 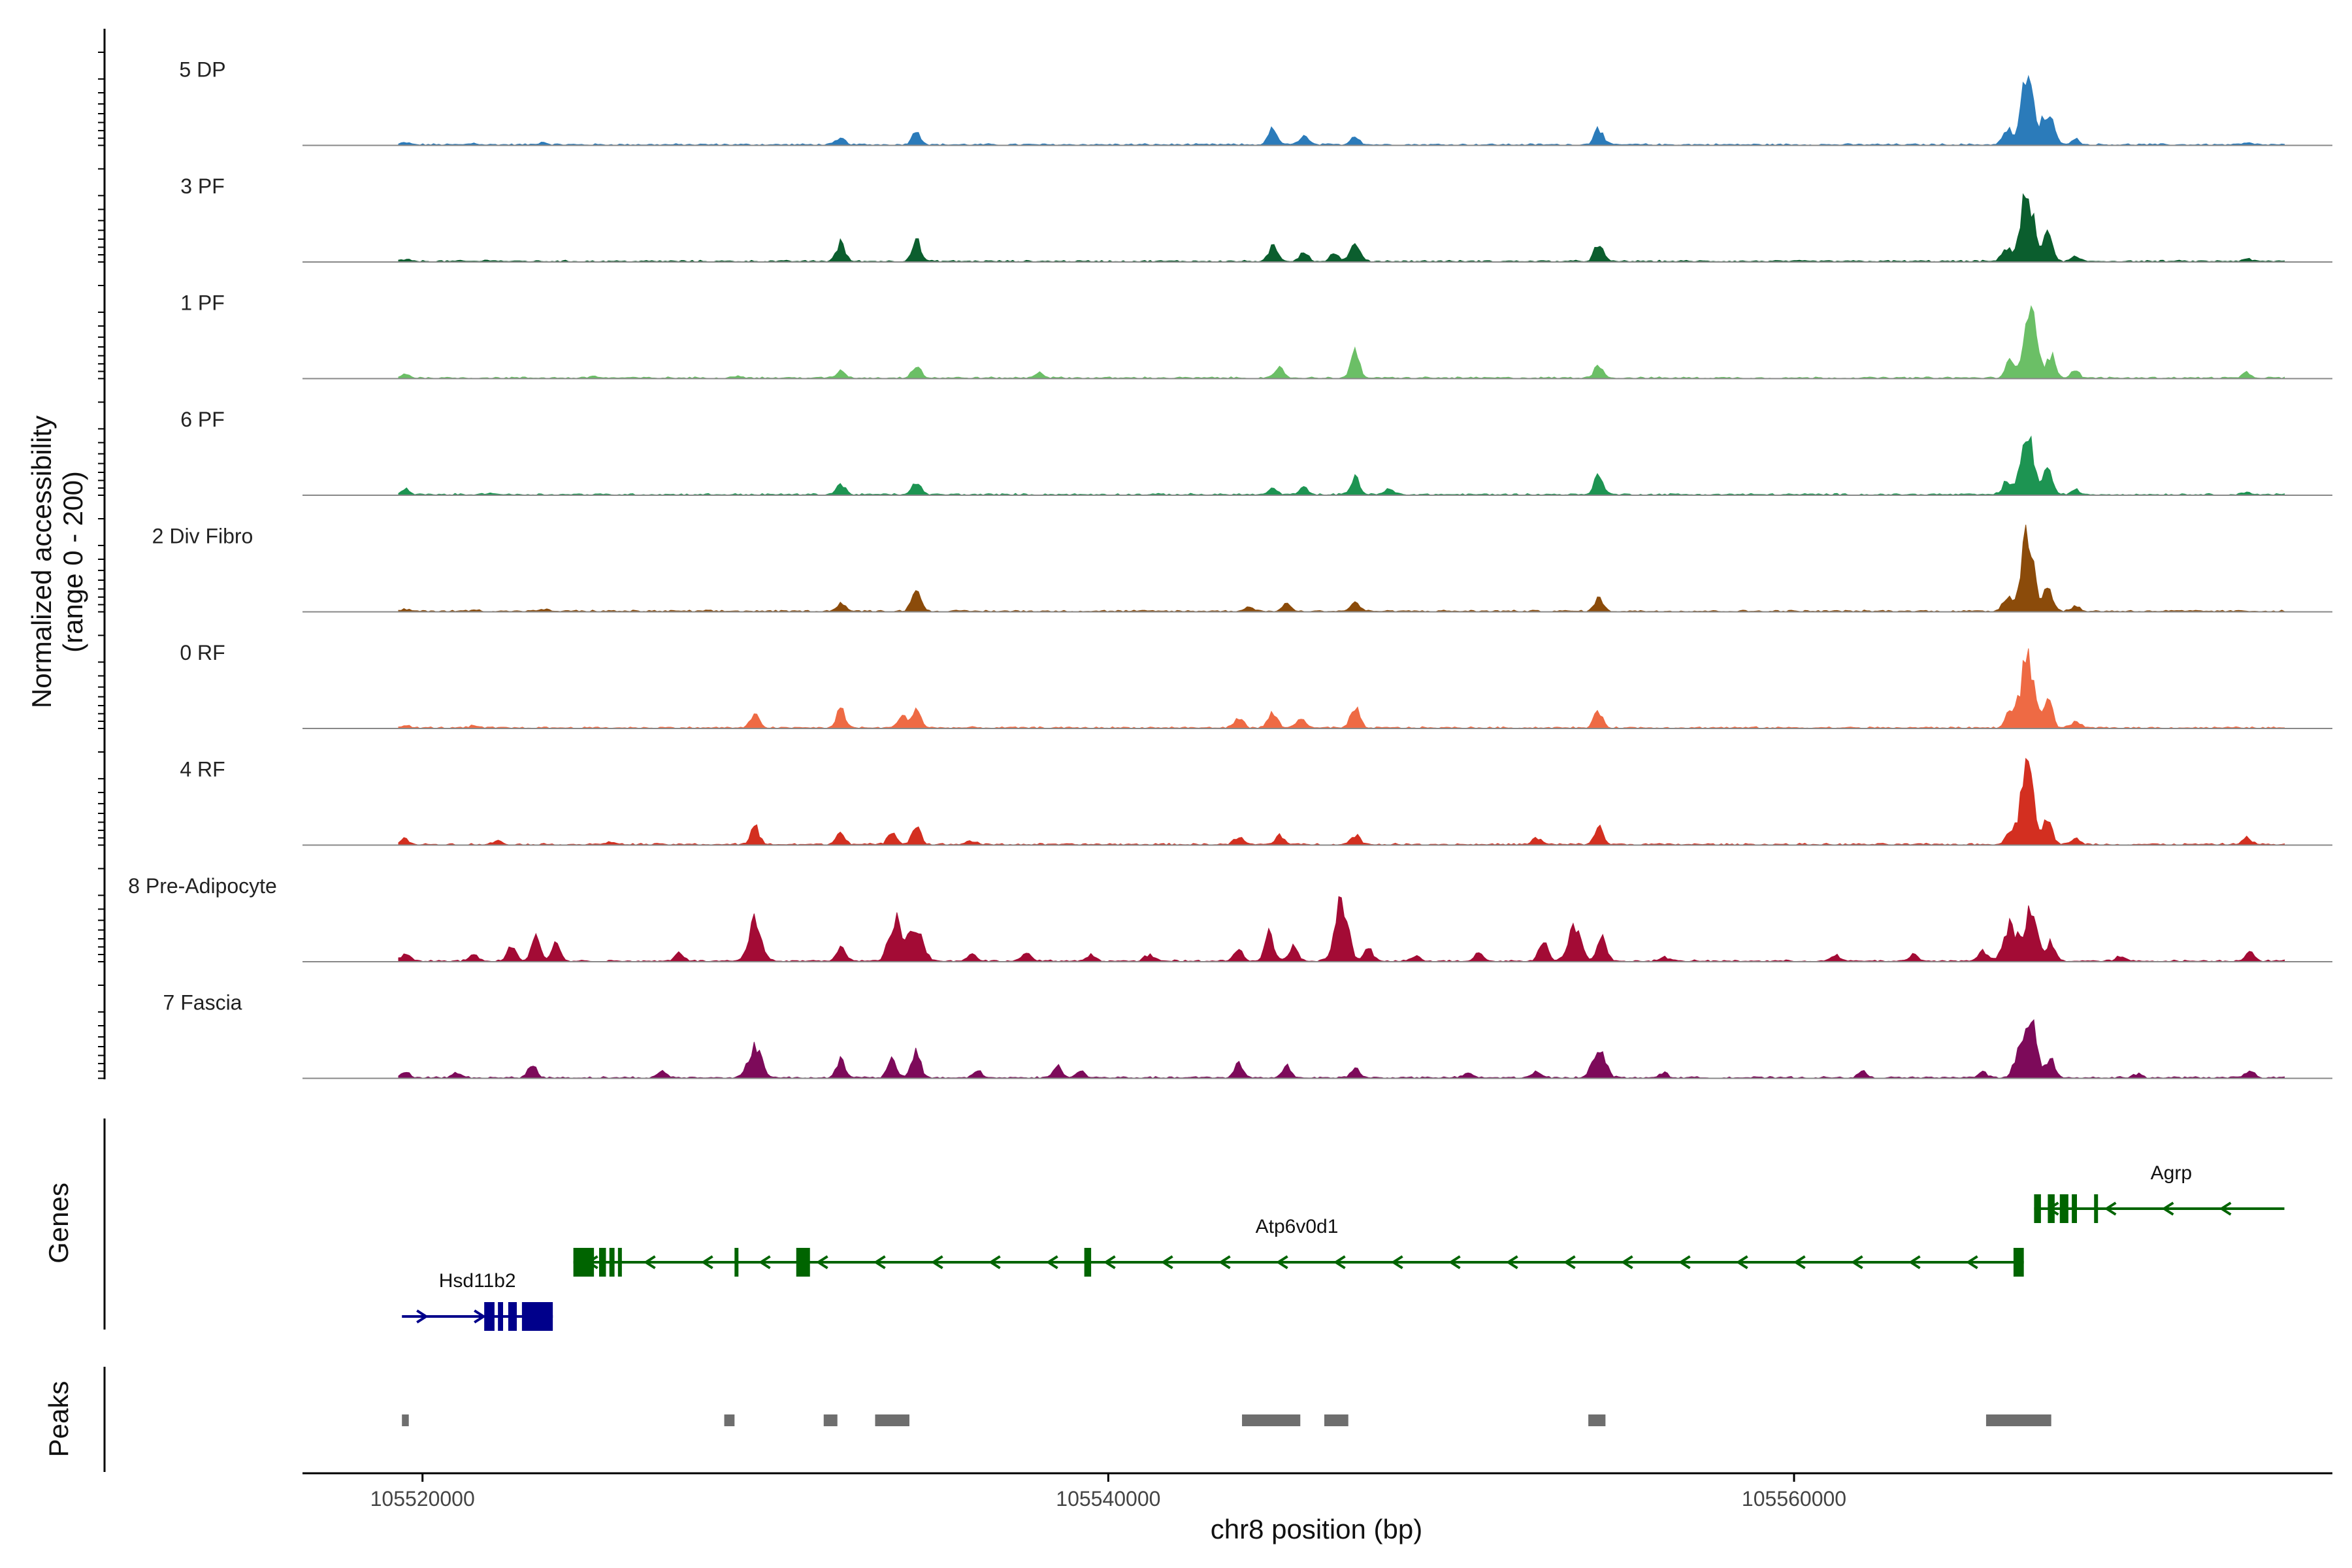 I want to click on track-label: 7 Fascia, so click(x=202, y=1003).